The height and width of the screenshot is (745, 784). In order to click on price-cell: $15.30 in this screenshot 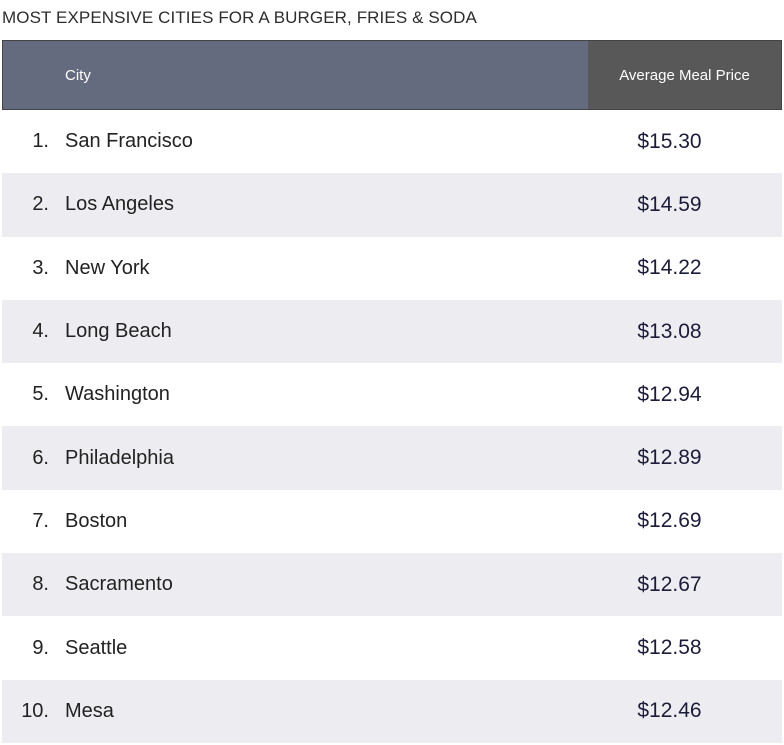, I will do `click(669, 141)`.